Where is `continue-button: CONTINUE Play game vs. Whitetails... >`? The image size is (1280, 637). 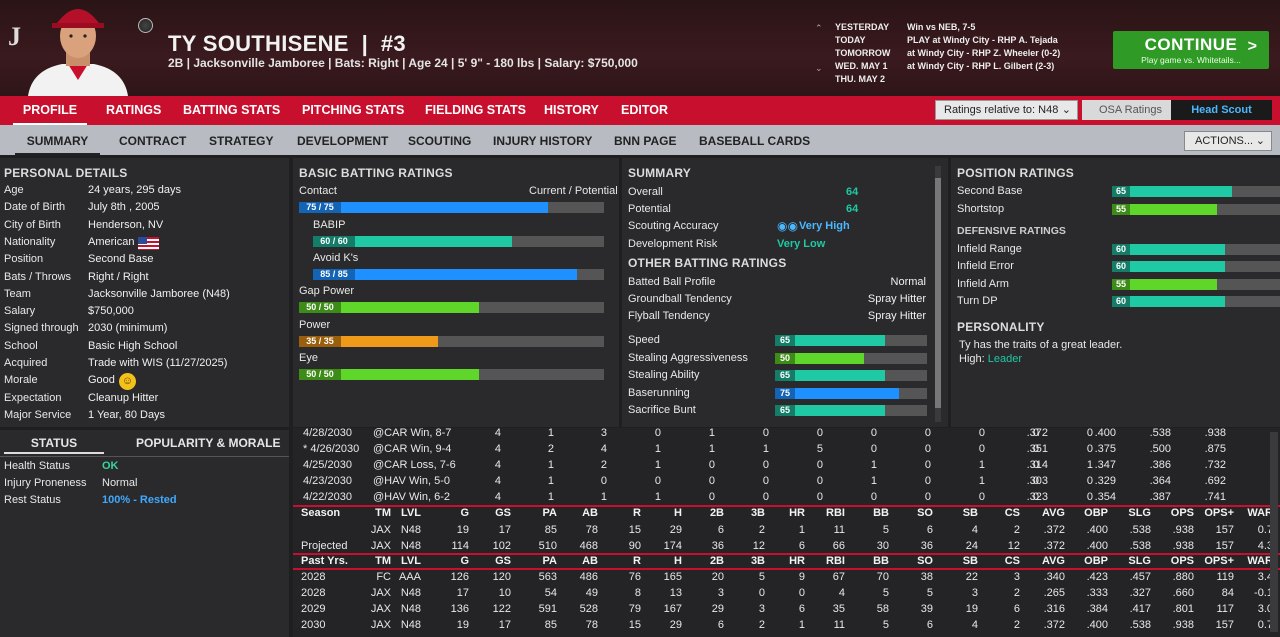 continue-button: CONTINUE Play game vs. Whitetails... > is located at coordinates (1191, 50).